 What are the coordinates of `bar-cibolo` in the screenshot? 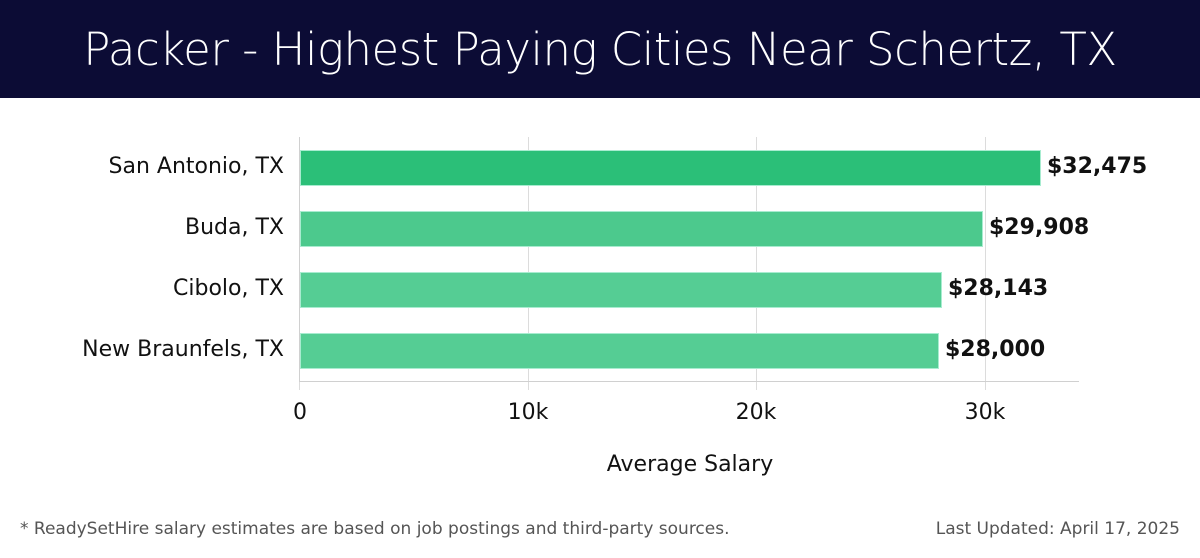 It's located at (621, 290).